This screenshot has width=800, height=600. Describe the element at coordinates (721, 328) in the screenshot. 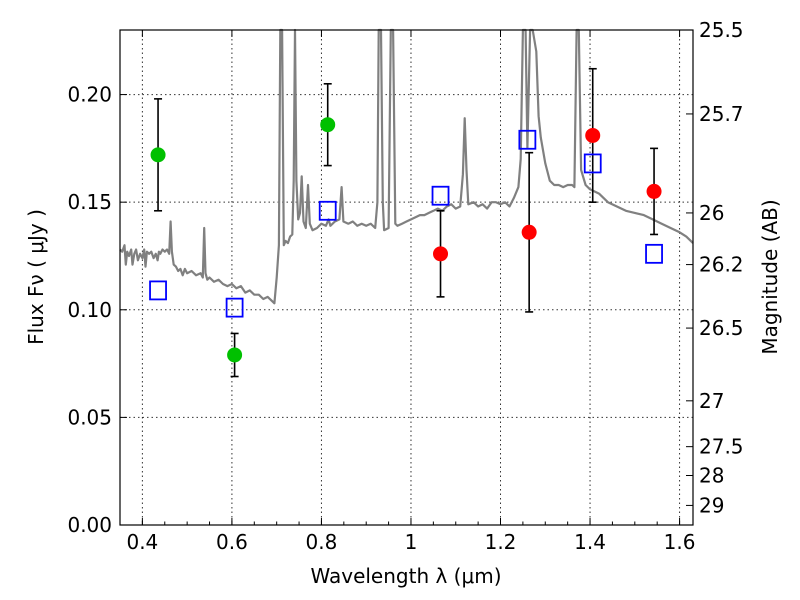

I see `right-tick-label: 26.5` at that location.